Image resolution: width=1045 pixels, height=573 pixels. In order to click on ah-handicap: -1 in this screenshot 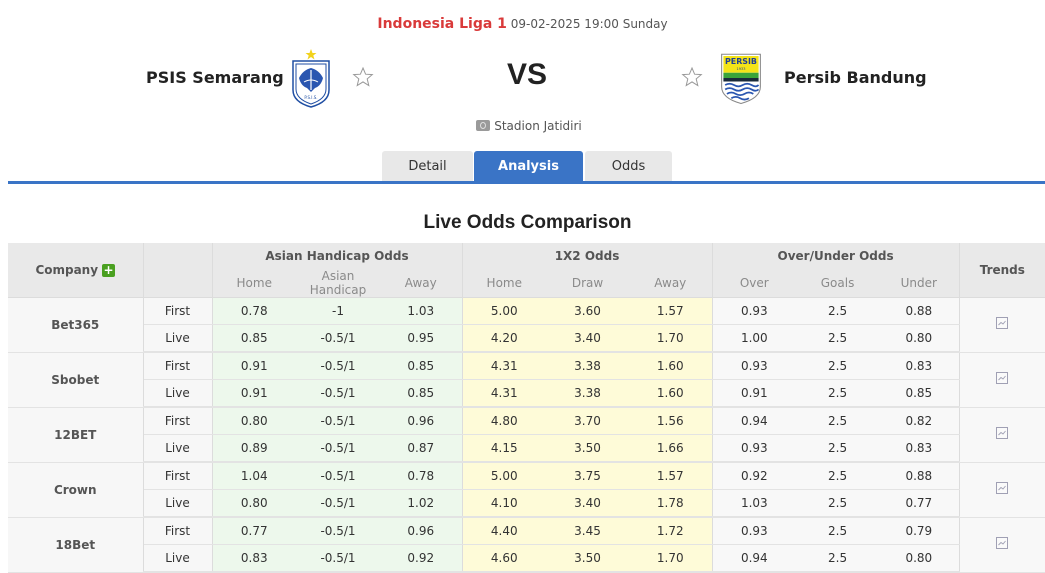, I will do `click(338, 311)`.